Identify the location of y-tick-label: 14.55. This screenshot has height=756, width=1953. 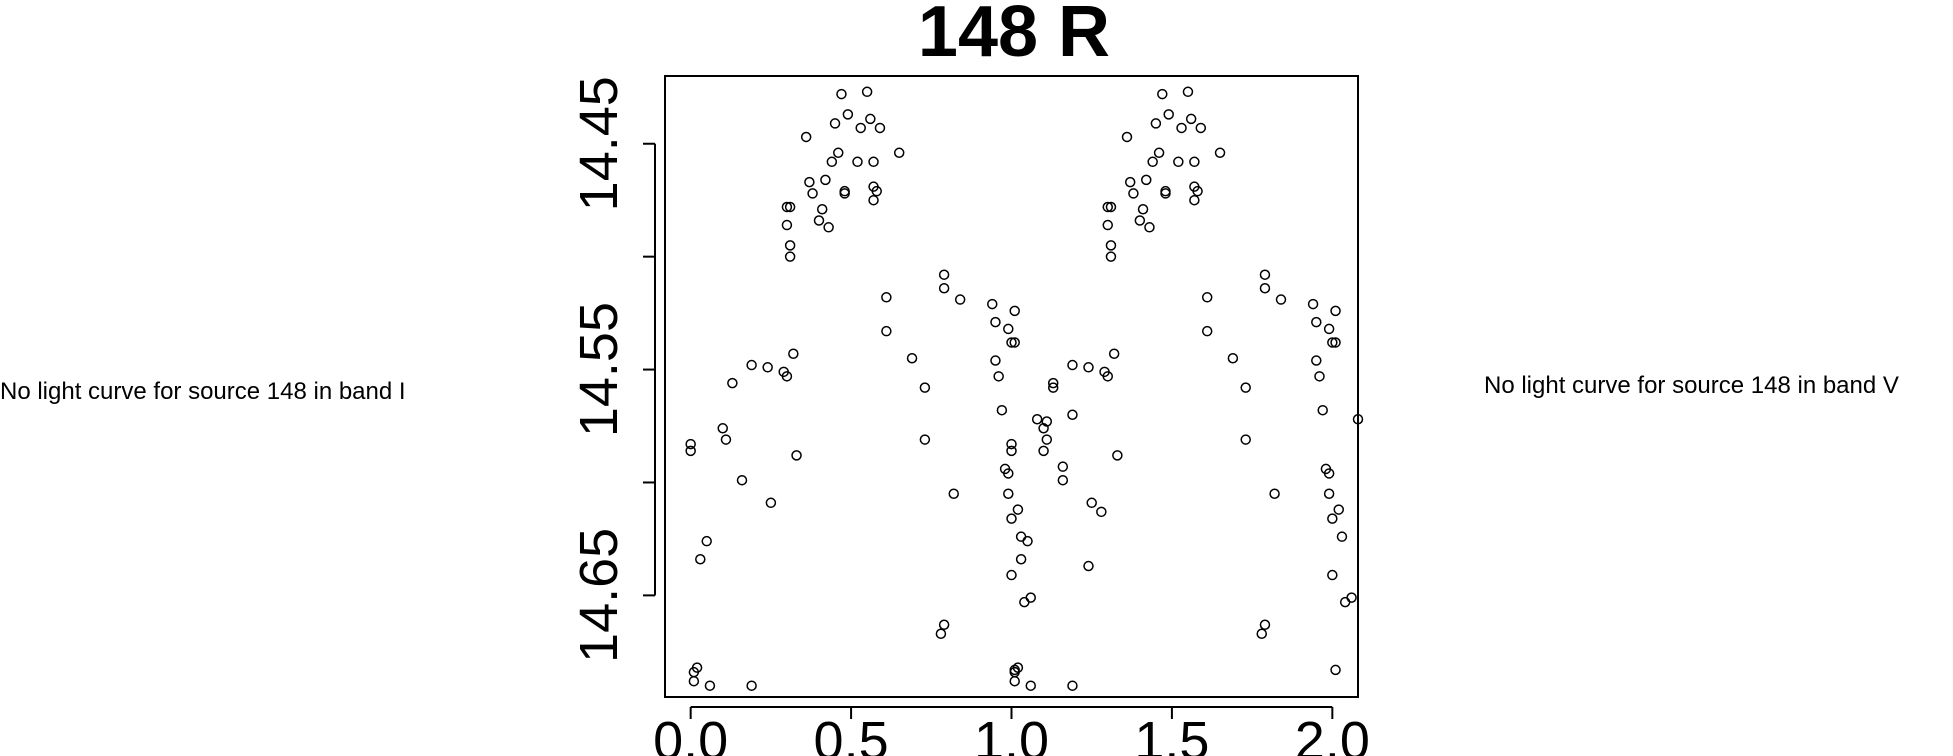
(599, 369).